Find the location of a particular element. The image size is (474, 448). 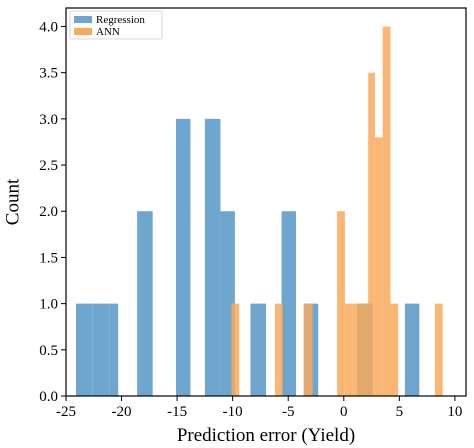

y-tick-label: 4.0 is located at coordinates (48, 27).